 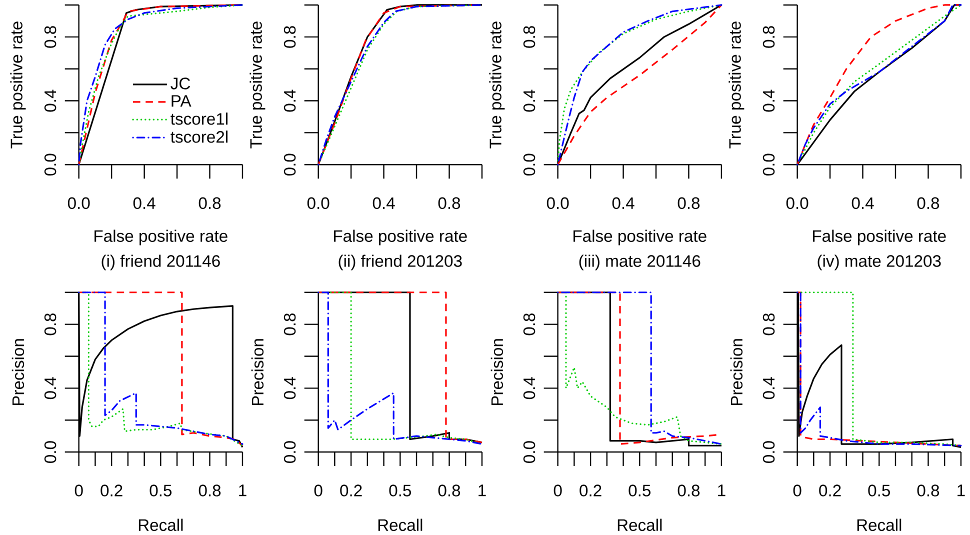 What do you see at coordinates (199, 118) in the screenshot?
I see `legend-label: tscore1l` at bounding box center [199, 118].